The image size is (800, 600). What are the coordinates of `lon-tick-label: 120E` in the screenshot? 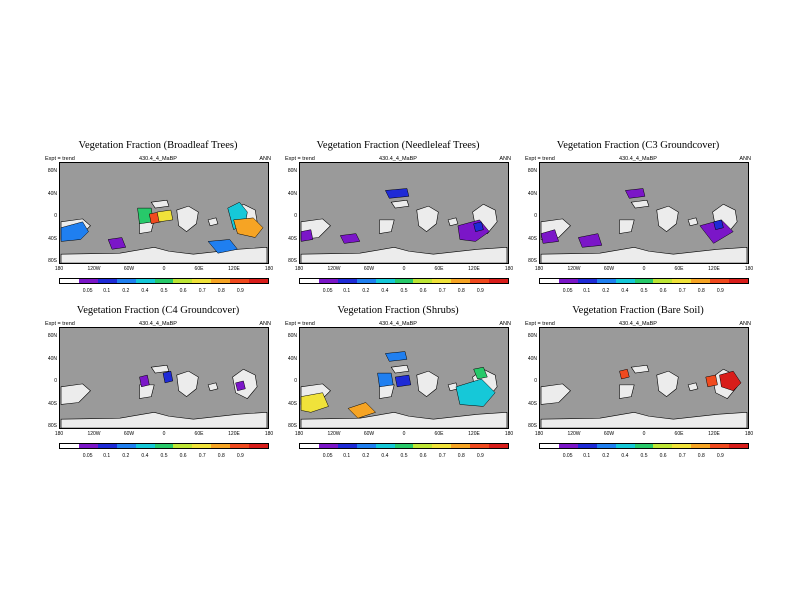 It's located at (714, 434).